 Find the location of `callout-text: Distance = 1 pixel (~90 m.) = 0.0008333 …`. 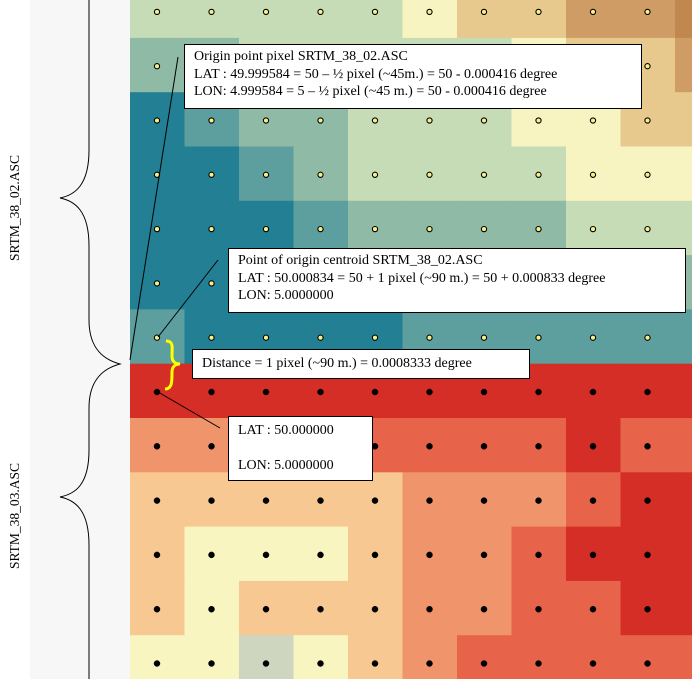

callout-text: Distance = 1 pixel (~90 m.) = 0.0008333 … is located at coordinates (337, 363).